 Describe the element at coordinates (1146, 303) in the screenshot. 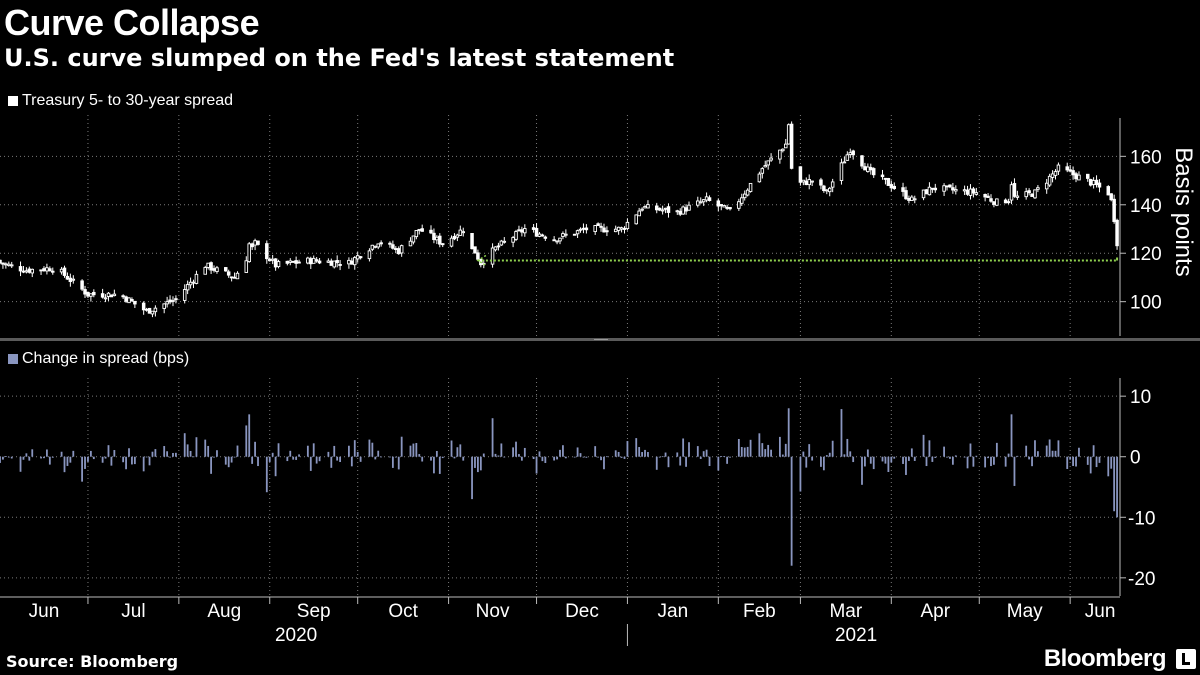

I see `y-tick-label-top: 100` at that location.